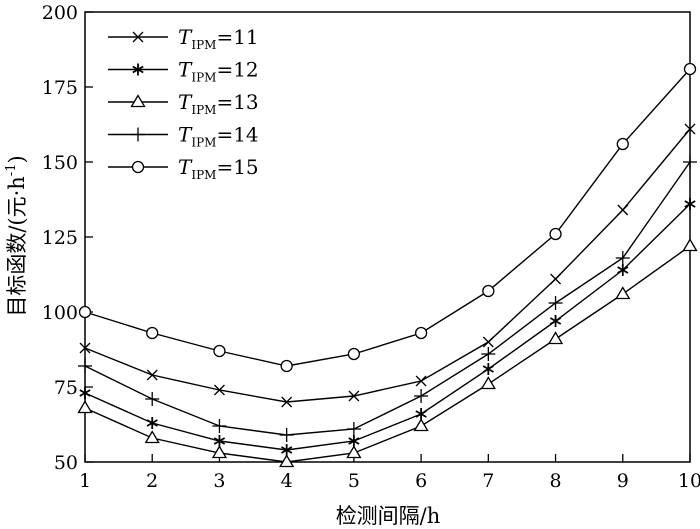  Describe the element at coordinates (17, 159) in the screenshot. I see `y-axis-label-close: )` at that location.